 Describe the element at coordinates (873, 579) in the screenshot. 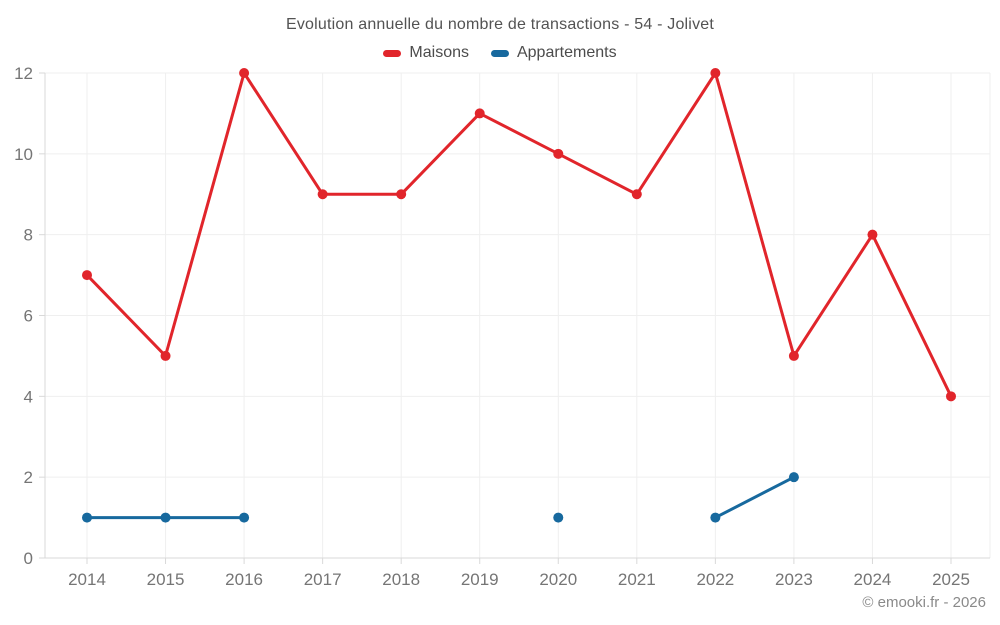

I see `x-tick-label: 2024` at that location.